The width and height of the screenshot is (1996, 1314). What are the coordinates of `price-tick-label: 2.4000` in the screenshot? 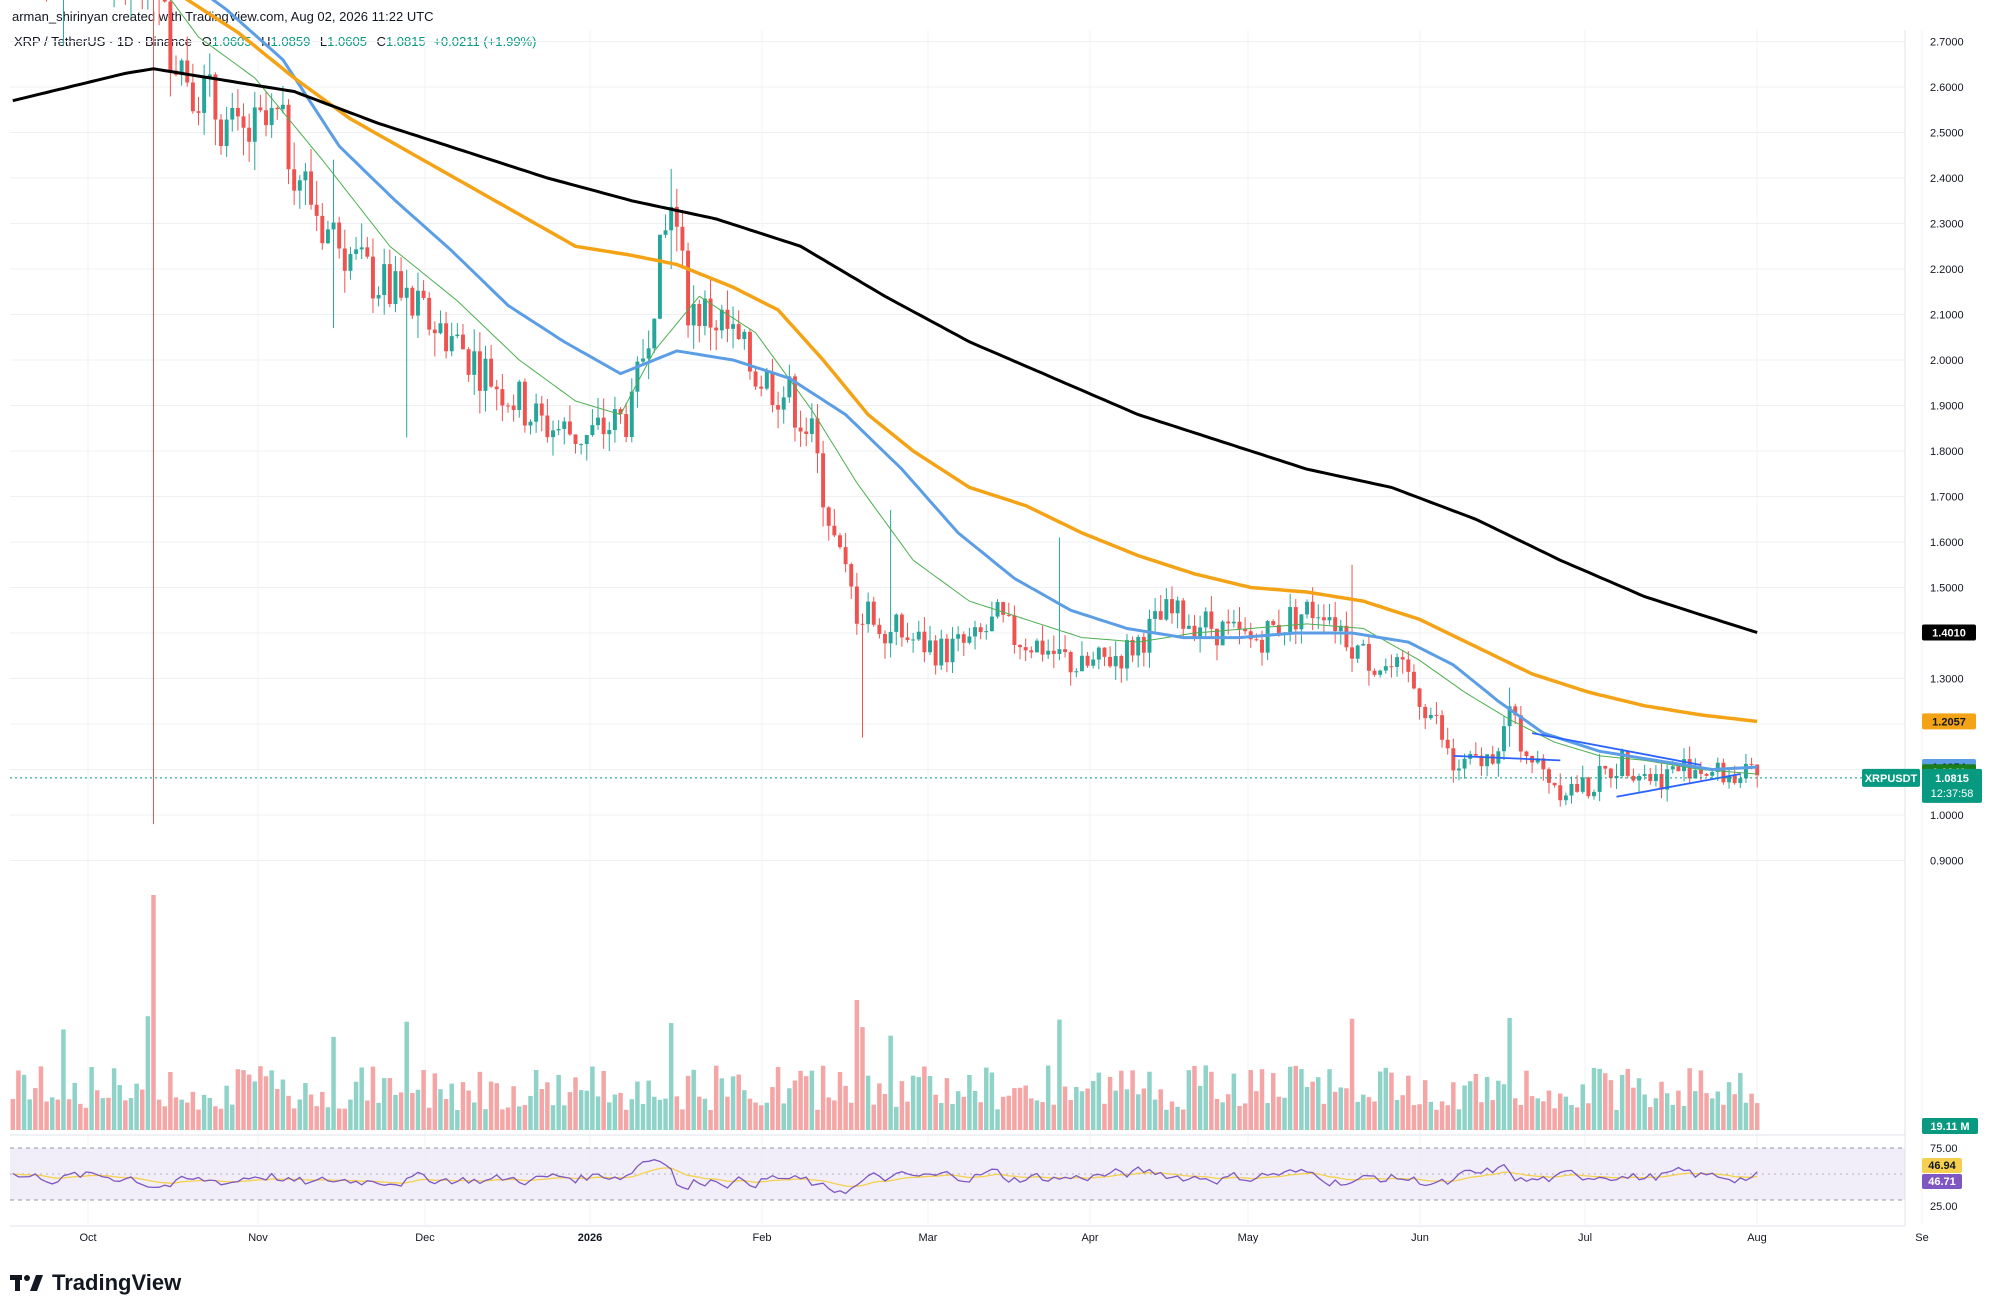 It's located at (1947, 179).